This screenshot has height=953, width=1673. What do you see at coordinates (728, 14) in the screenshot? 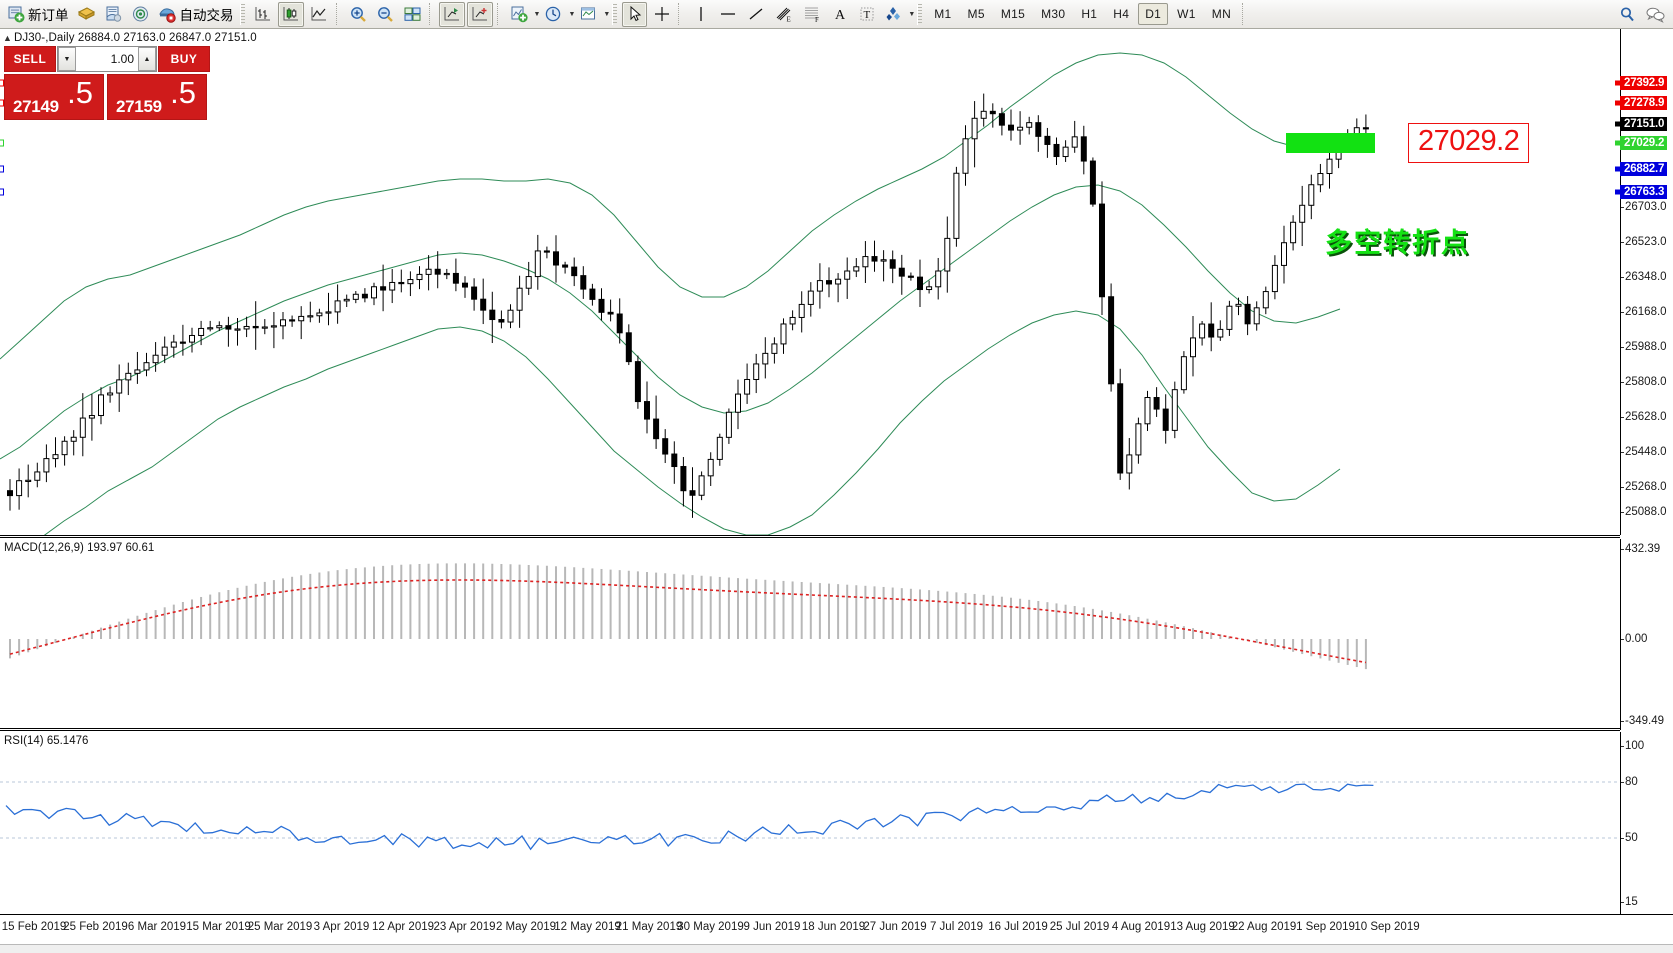
I see `horizontal-line-button` at bounding box center [728, 14].